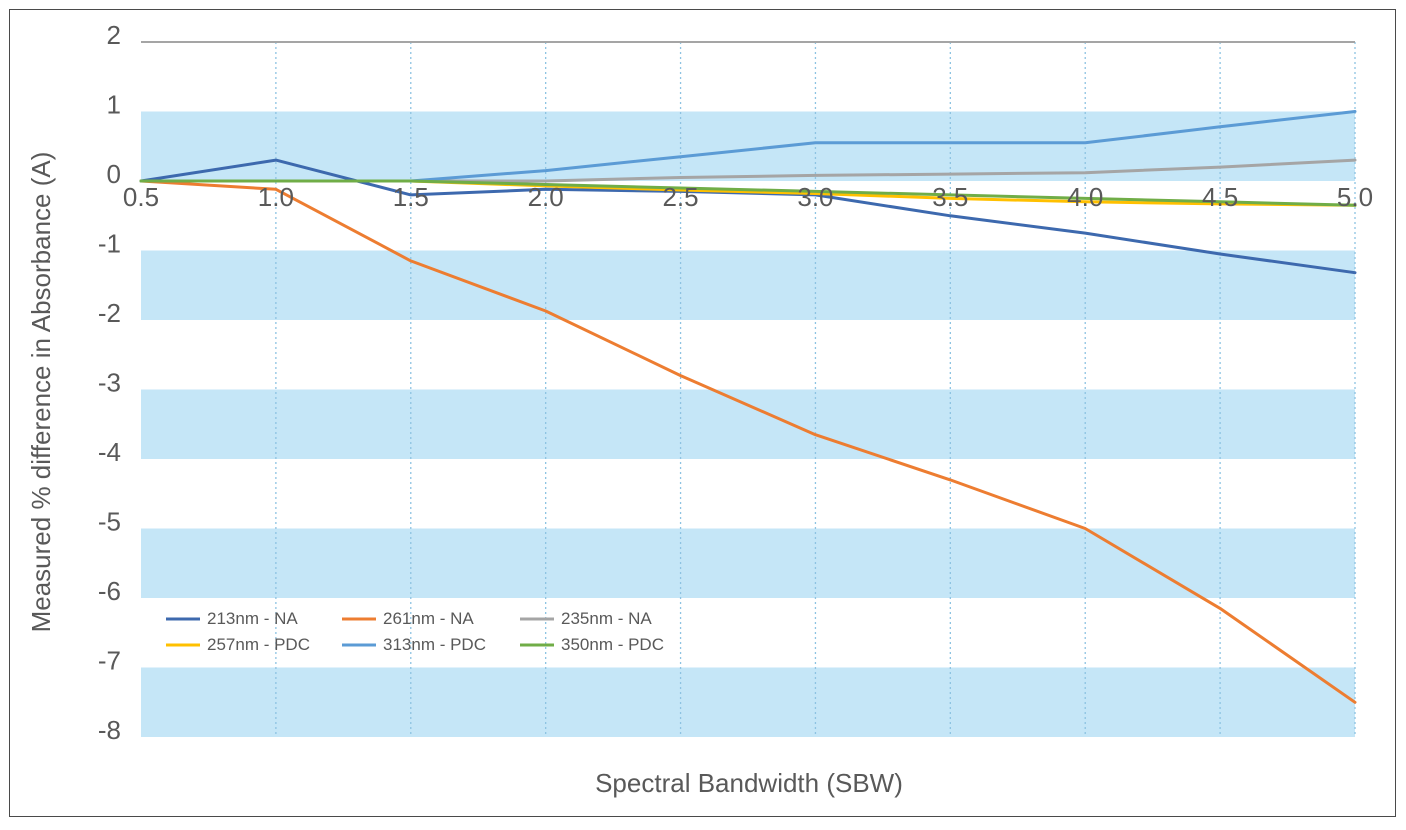 The image size is (1406, 830). I want to click on x-tick-label: 5.0, so click(1355, 197).